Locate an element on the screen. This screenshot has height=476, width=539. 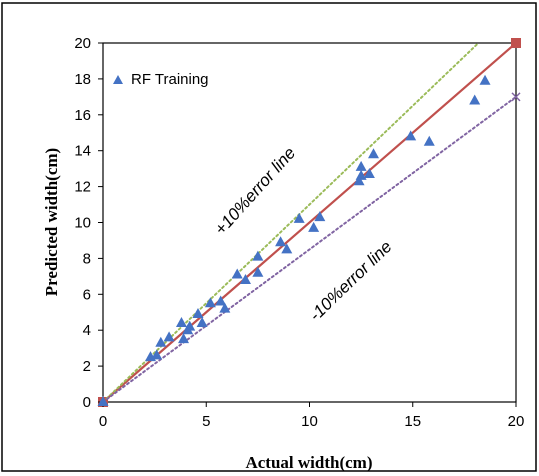
legend-label-rf-training: RF Training is located at coordinates (170, 79).